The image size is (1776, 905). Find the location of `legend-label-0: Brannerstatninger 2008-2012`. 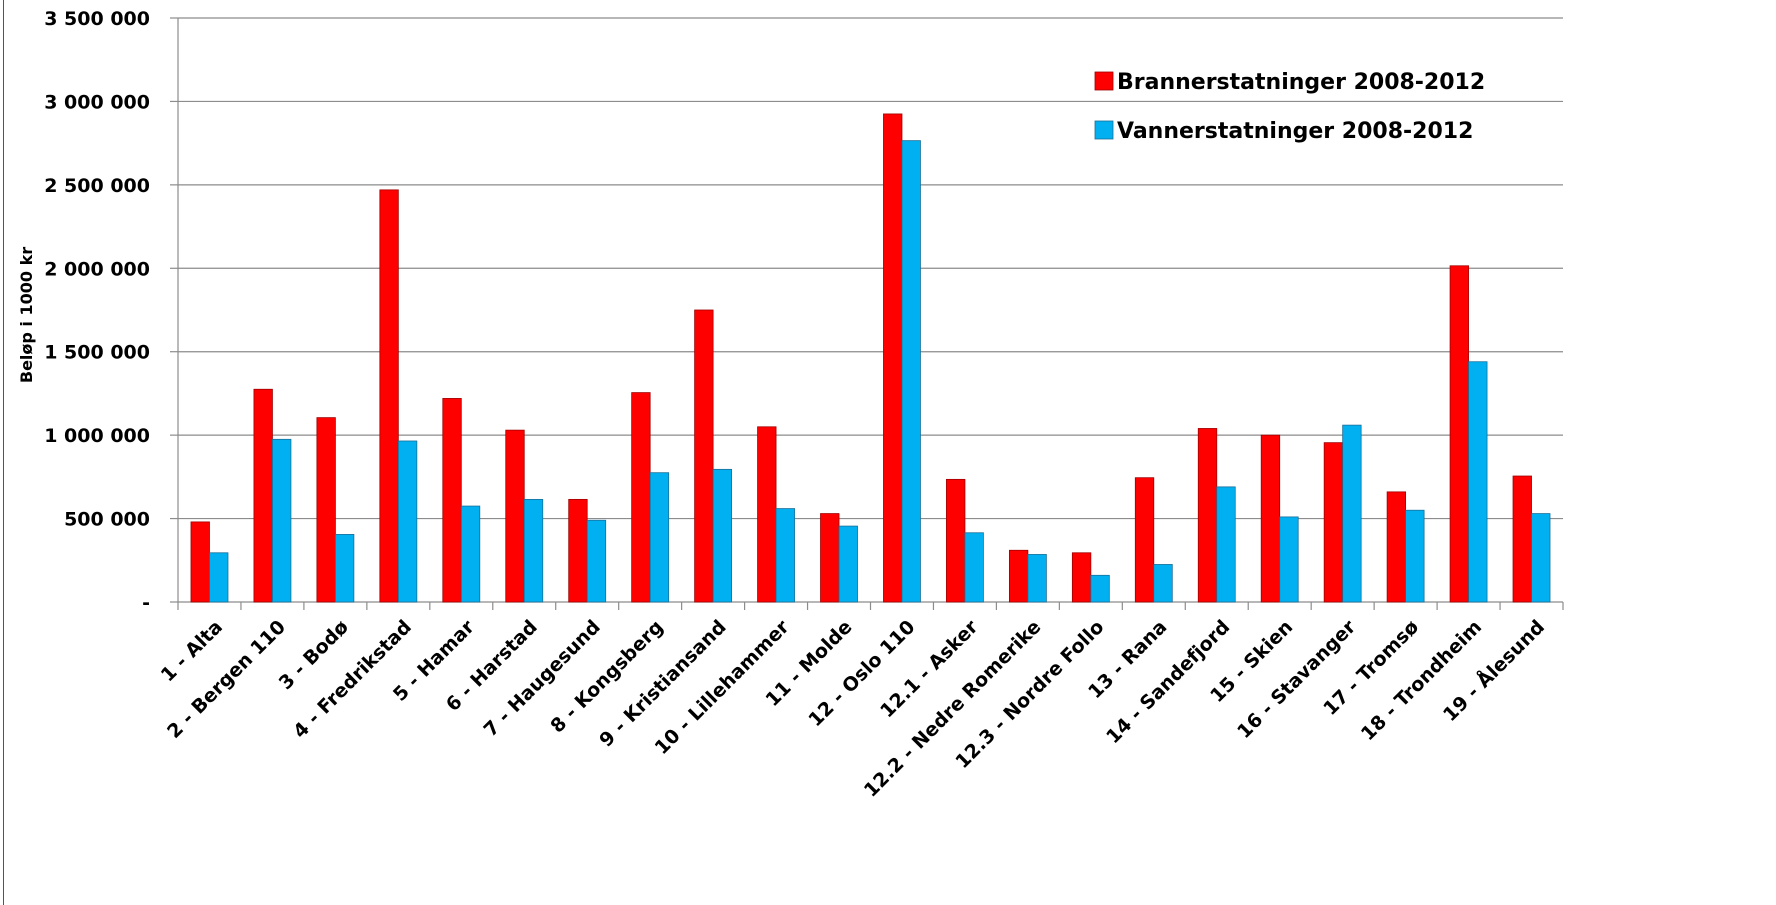

legend-label-0: Brannerstatninger 2008-2012 is located at coordinates (1301, 82).